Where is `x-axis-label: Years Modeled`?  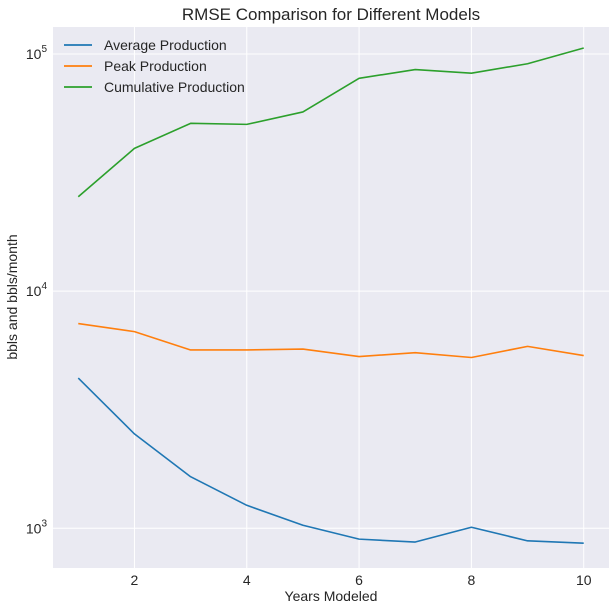 x-axis-label: Years Modeled is located at coordinates (331, 596).